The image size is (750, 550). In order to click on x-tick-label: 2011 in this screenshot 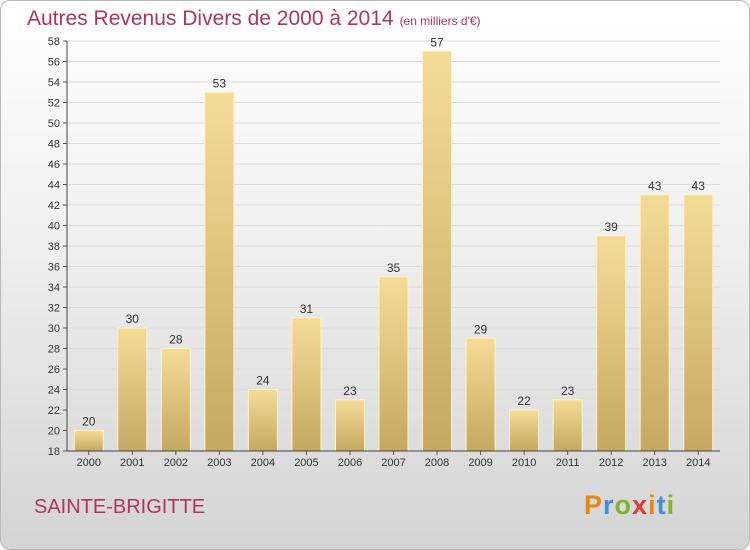, I will do `click(568, 463)`.